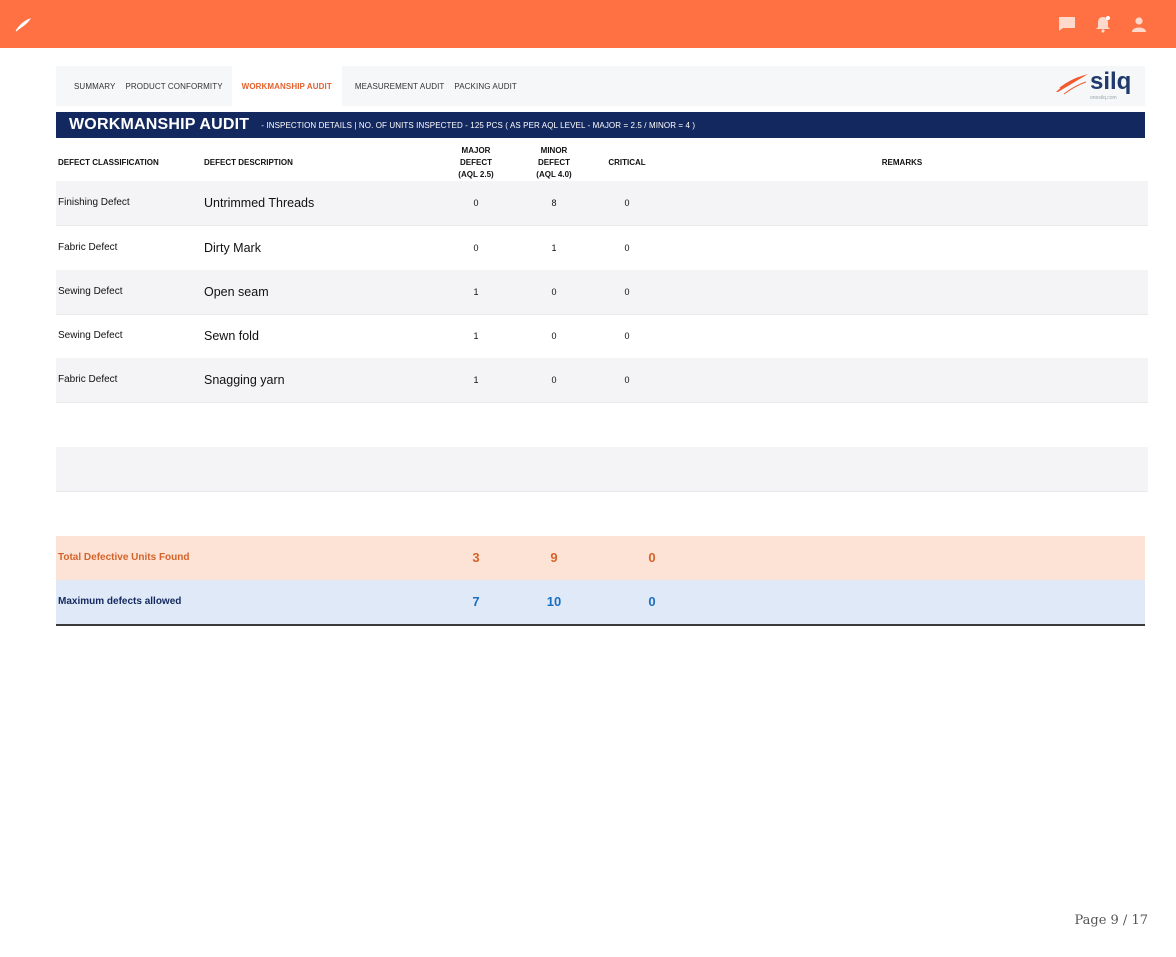 The image size is (1176, 957). What do you see at coordinates (174, 86) in the screenshot?
I see `tab-product-conformity: PRODUCT CONFORMITY` at bounding box center [174, 86].